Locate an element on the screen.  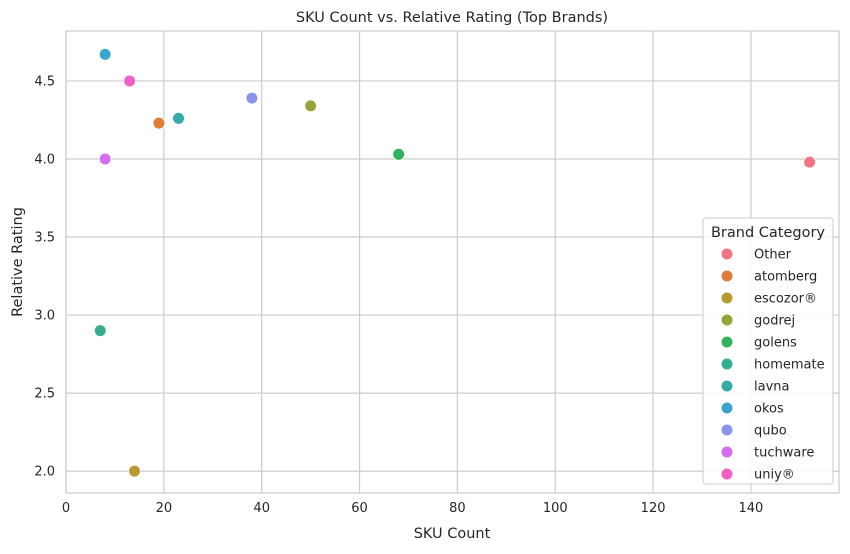
legend-item: escozor® is located at coordinates (768, 299).